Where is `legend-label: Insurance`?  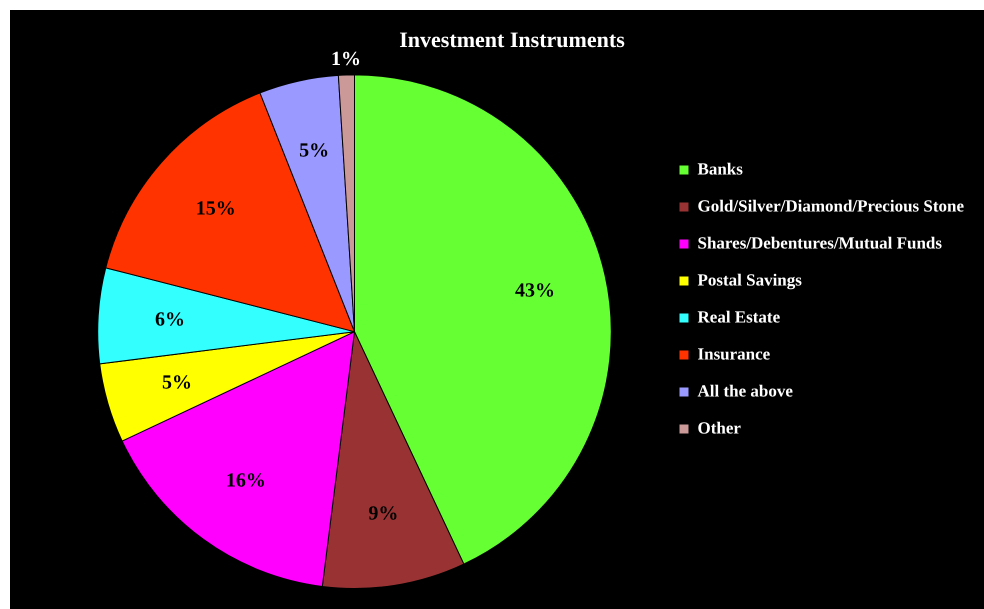 legend-label: Insurance is located at coordinates (734, 354).